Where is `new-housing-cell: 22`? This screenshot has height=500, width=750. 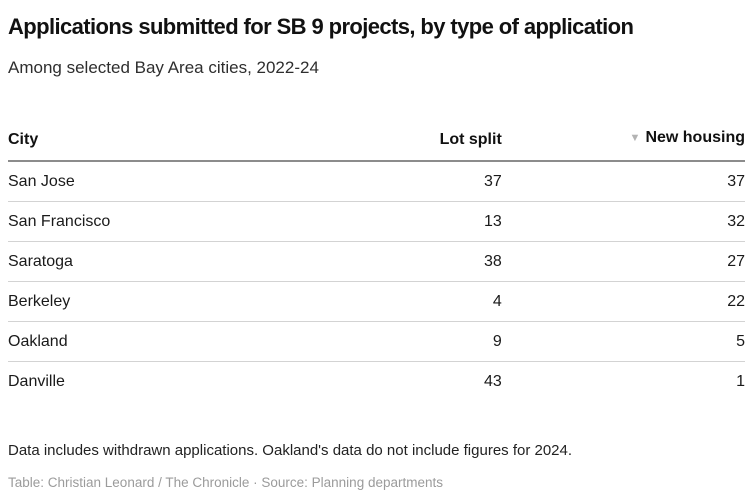
new-housing-cell: 22 is located at coordinates (623, 301).